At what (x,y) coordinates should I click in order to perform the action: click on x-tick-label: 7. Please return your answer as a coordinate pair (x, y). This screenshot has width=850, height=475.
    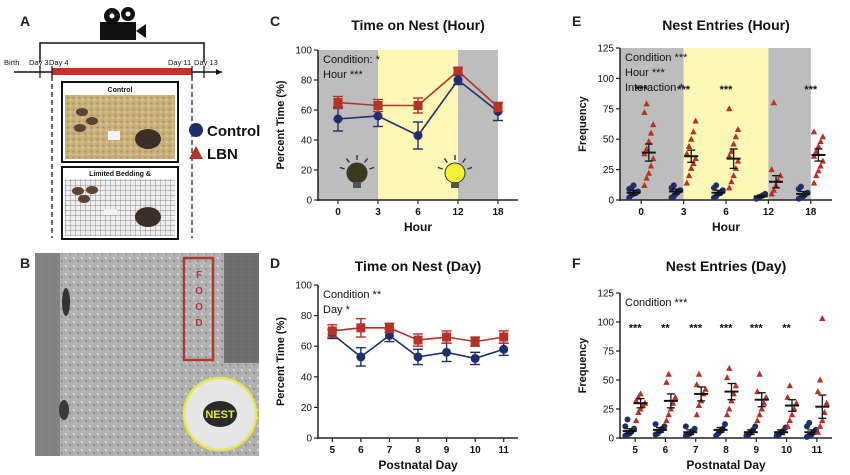
    Looking at the image, I should click on (390, 450).